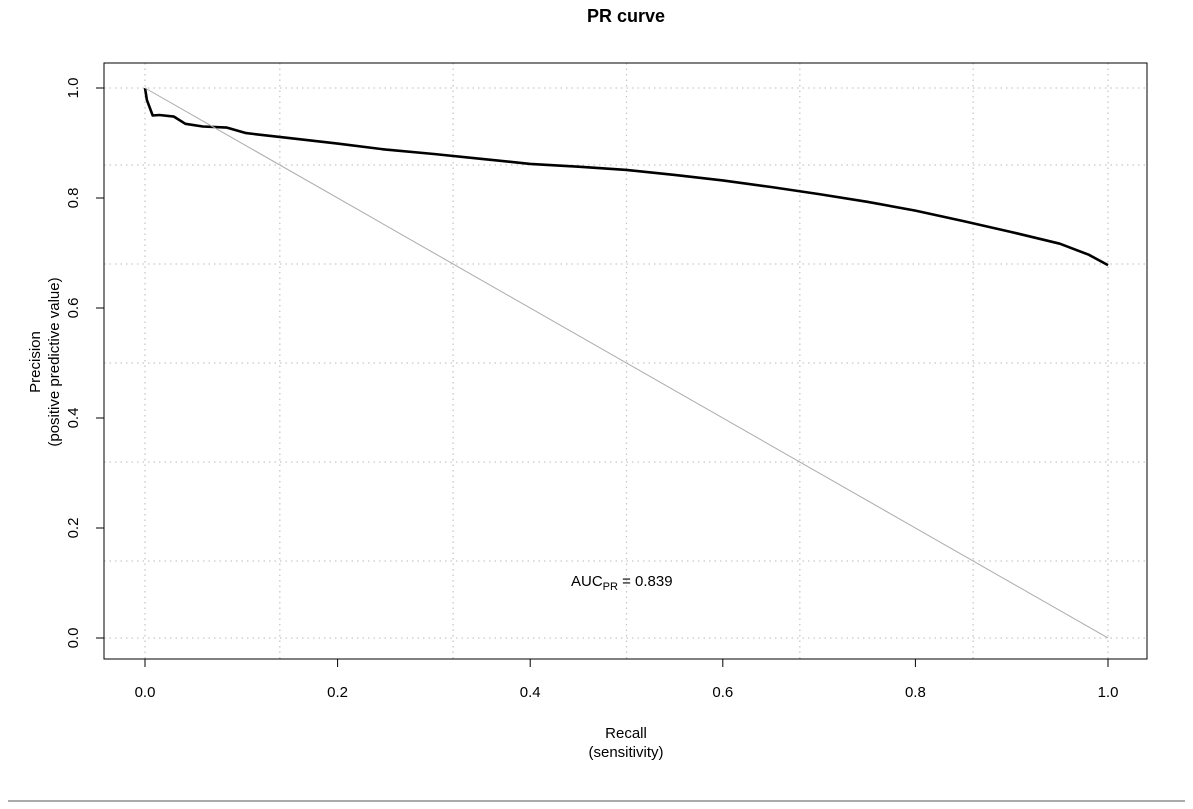  Describe the element at coordinates (73, 418) in the screenshot. I see `y-tick-label: 0.4` at that location.